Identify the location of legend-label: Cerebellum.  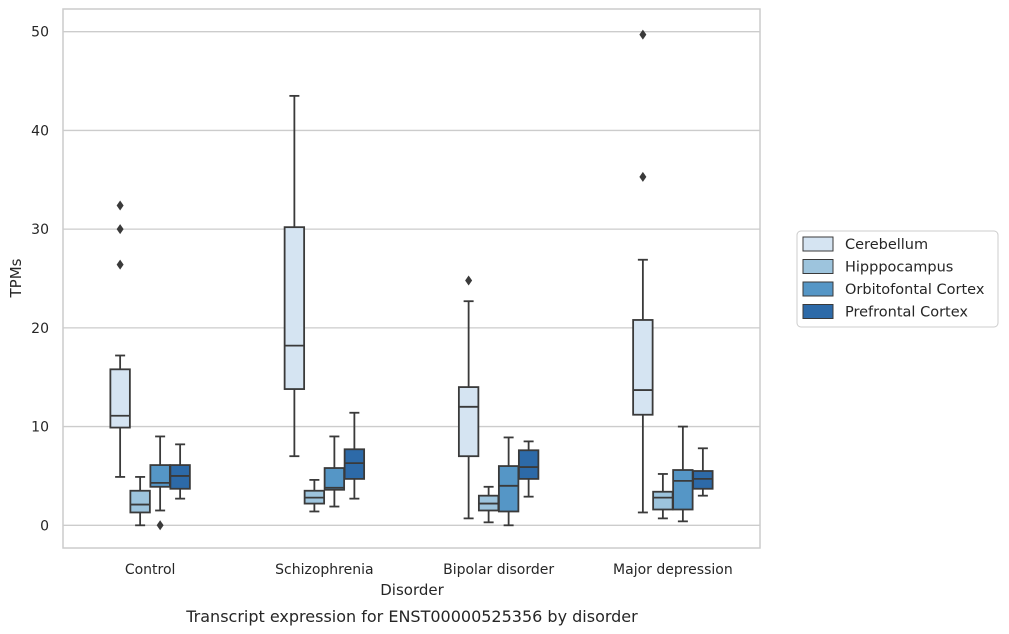
(886, 245).